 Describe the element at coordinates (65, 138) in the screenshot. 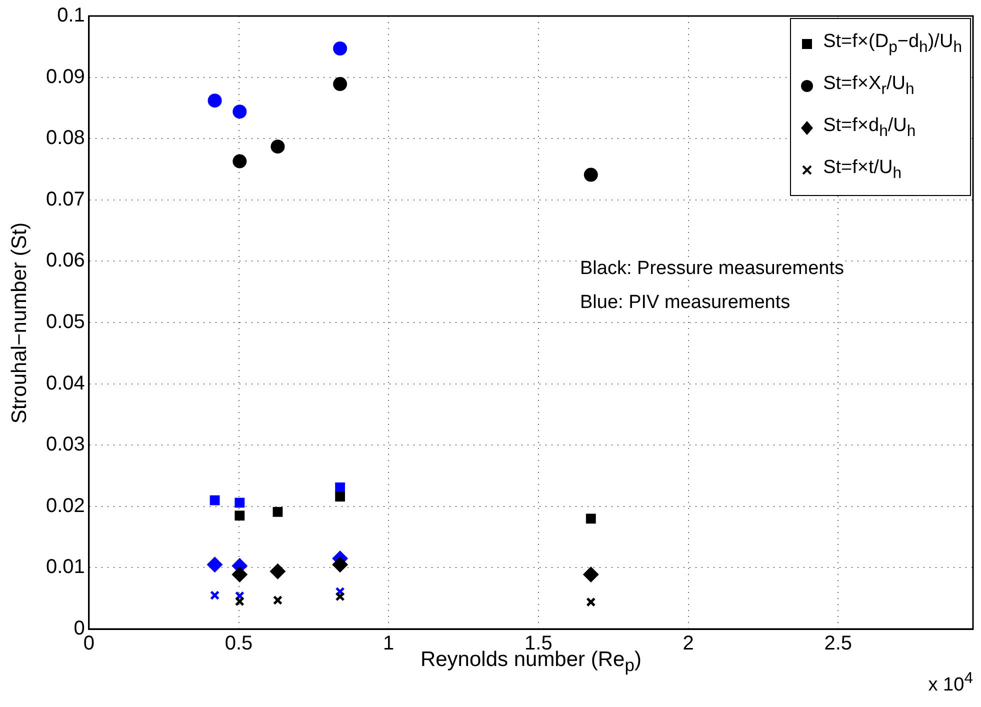

I see `y-tick-label: 0.08` at that location.